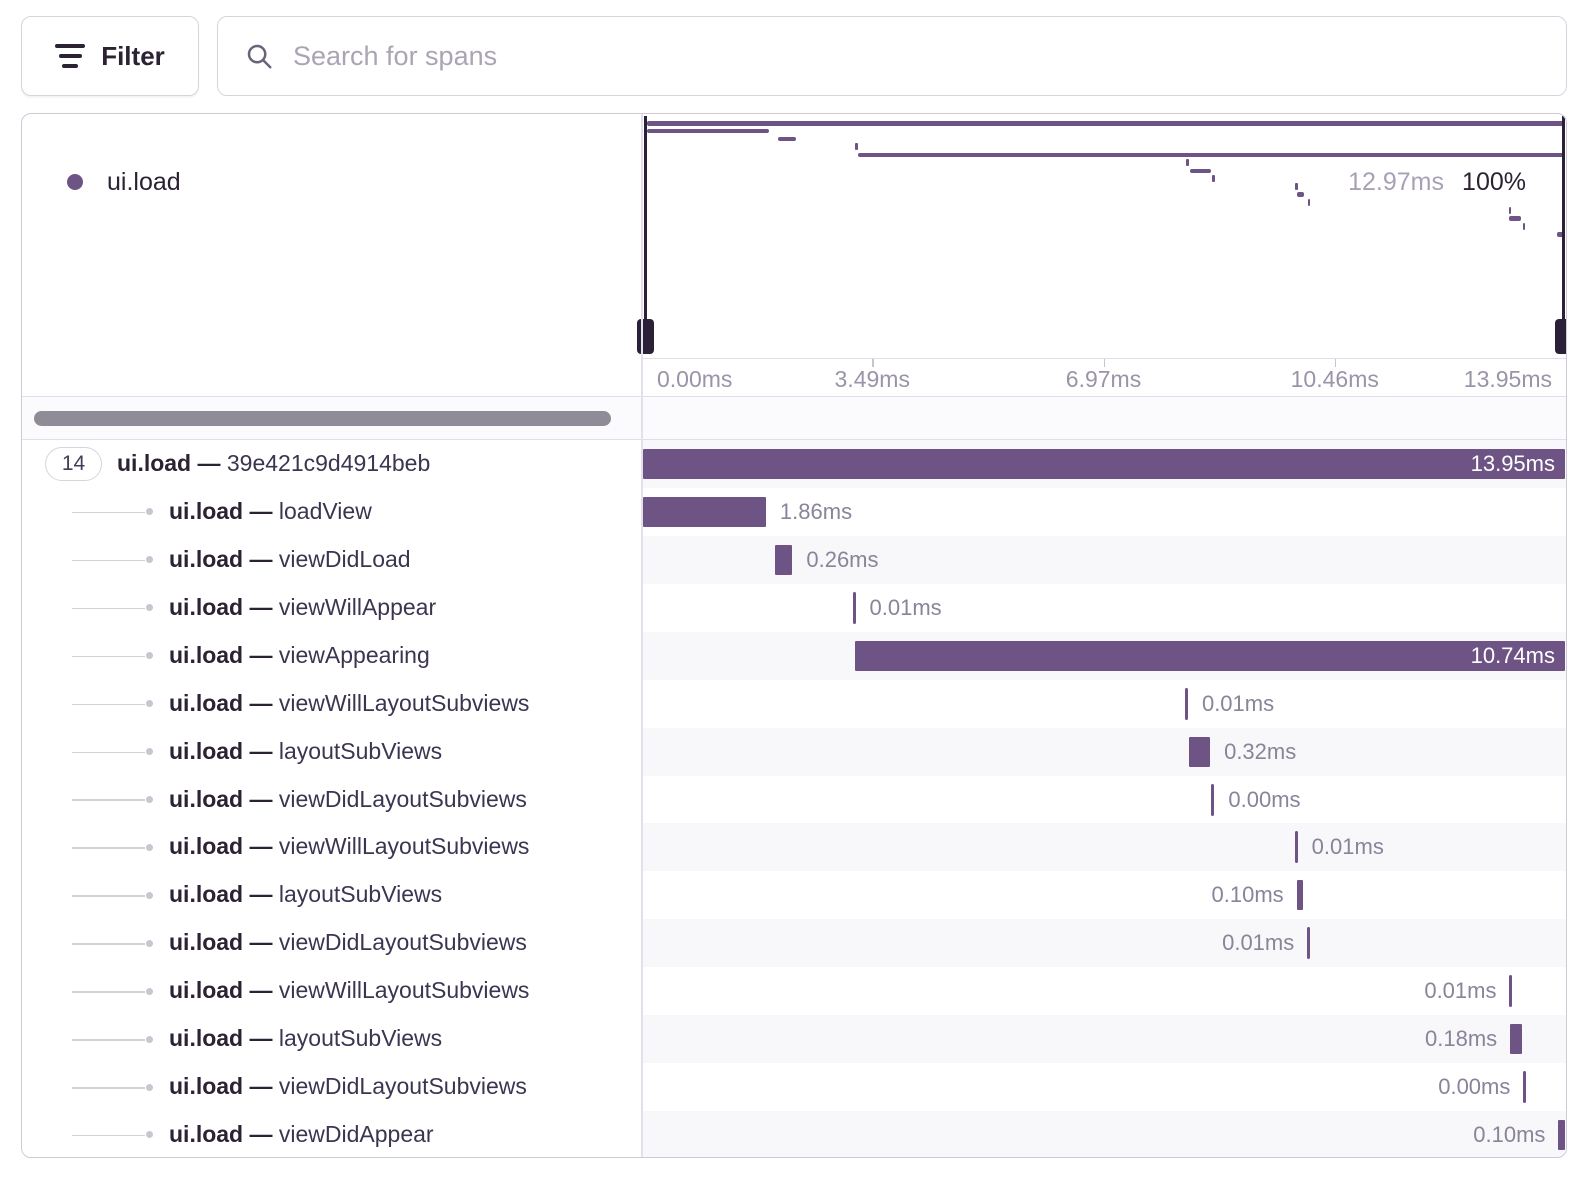 The image size is (1588, 1184). What do you see at coordinates (1210, 655) in the screenshot?
I see `span-duration-bar: 10.74ms` at bounding box center [1210, 655].